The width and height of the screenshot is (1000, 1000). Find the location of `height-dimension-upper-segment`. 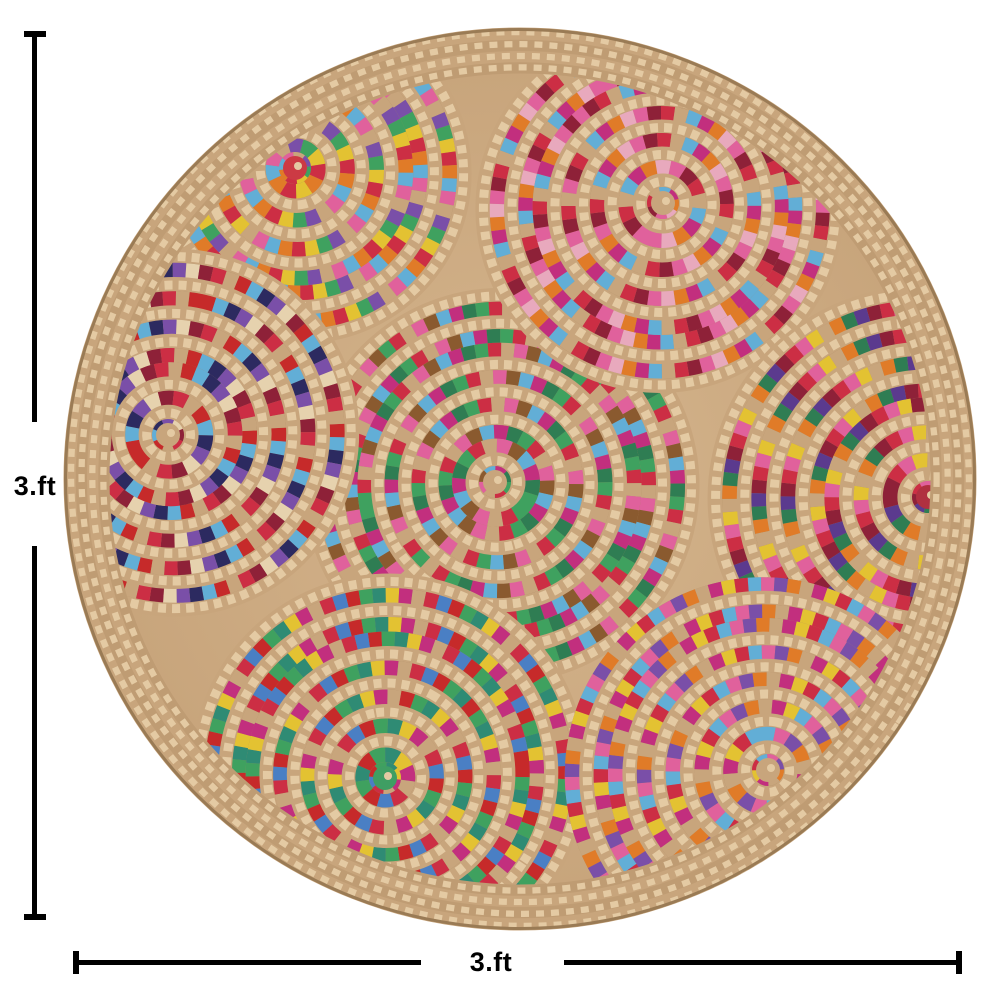

height-dimension-upper-segment is located at coordinates (34, 226).